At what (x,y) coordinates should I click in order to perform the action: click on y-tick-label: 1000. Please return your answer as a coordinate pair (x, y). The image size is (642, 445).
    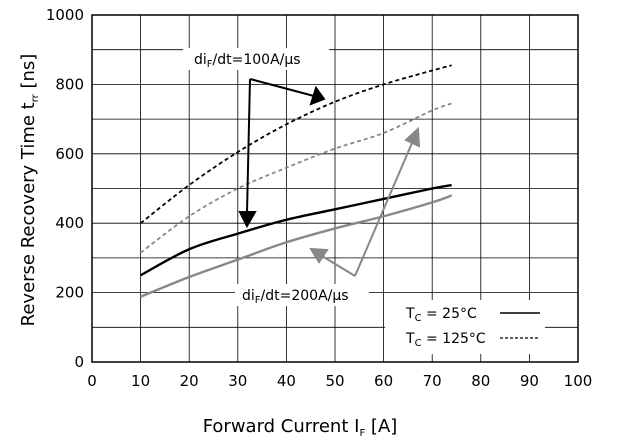
    Looking at the image, I should click on (65, 15).